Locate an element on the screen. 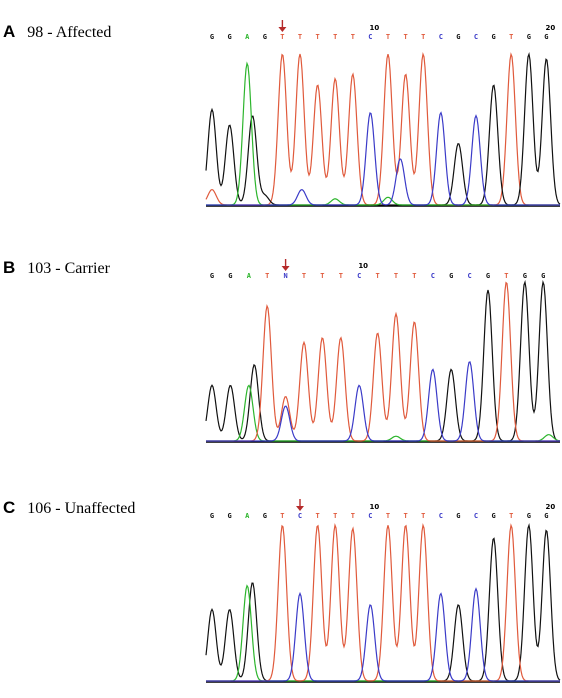 The image size is (562, 698). base-call-a-19: G is located at coordinates (529, 37).